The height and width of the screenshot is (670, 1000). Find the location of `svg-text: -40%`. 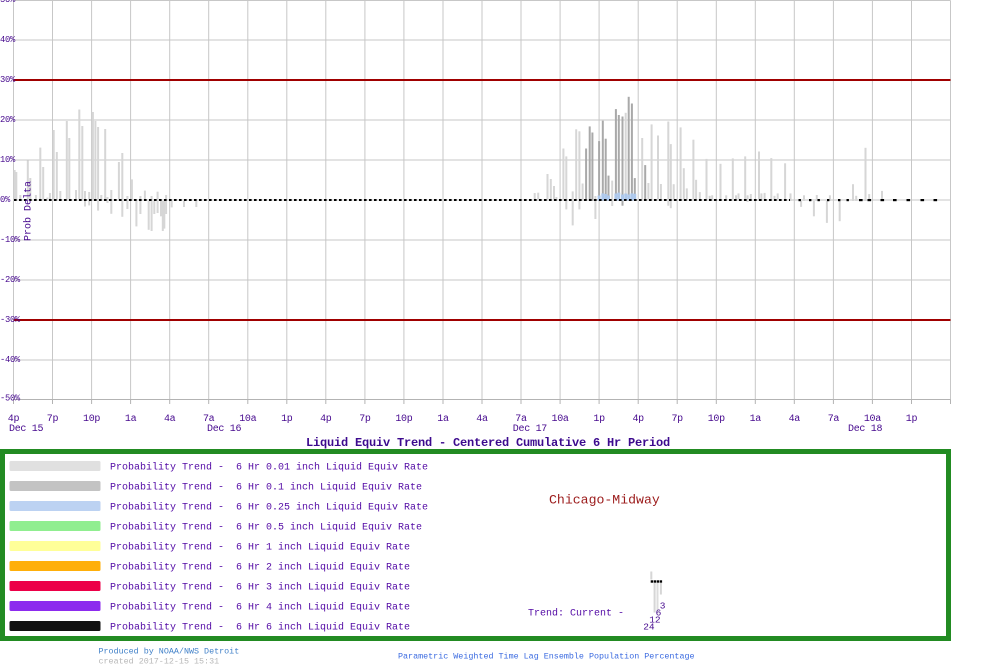

svg-text: -40% is located at coordinates (10, 360).